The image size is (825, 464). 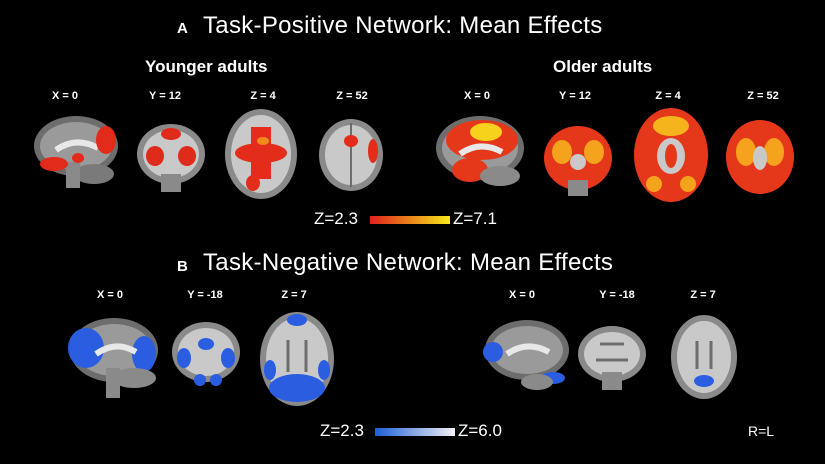 What do you see at coordinates (480, 430) in the screenshot?
I see `scale-b-max-label: Z=6.0` at bounding box center [480, 430].